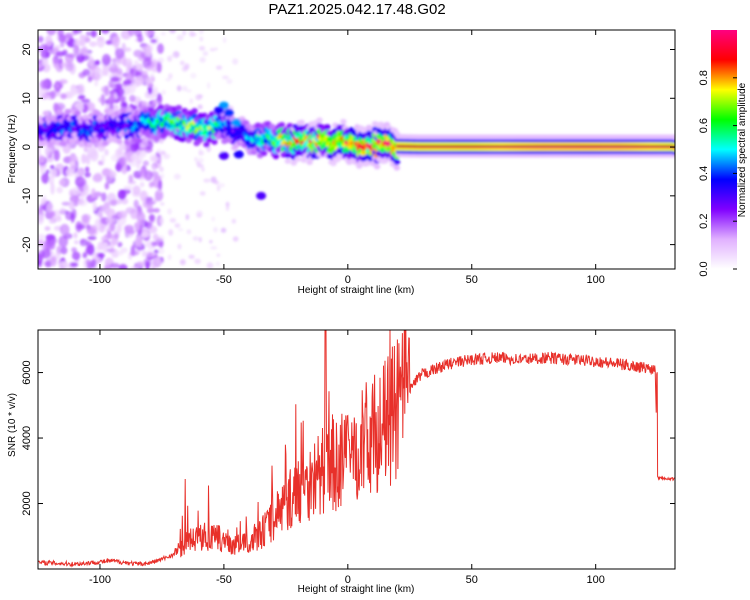 Image resolution: width=750 pixels, height=600 pixels. What do you see at coordinates (224, 280) in the screenshot?
I see `x-tick-label: -50` at bounding box center [224, 280].